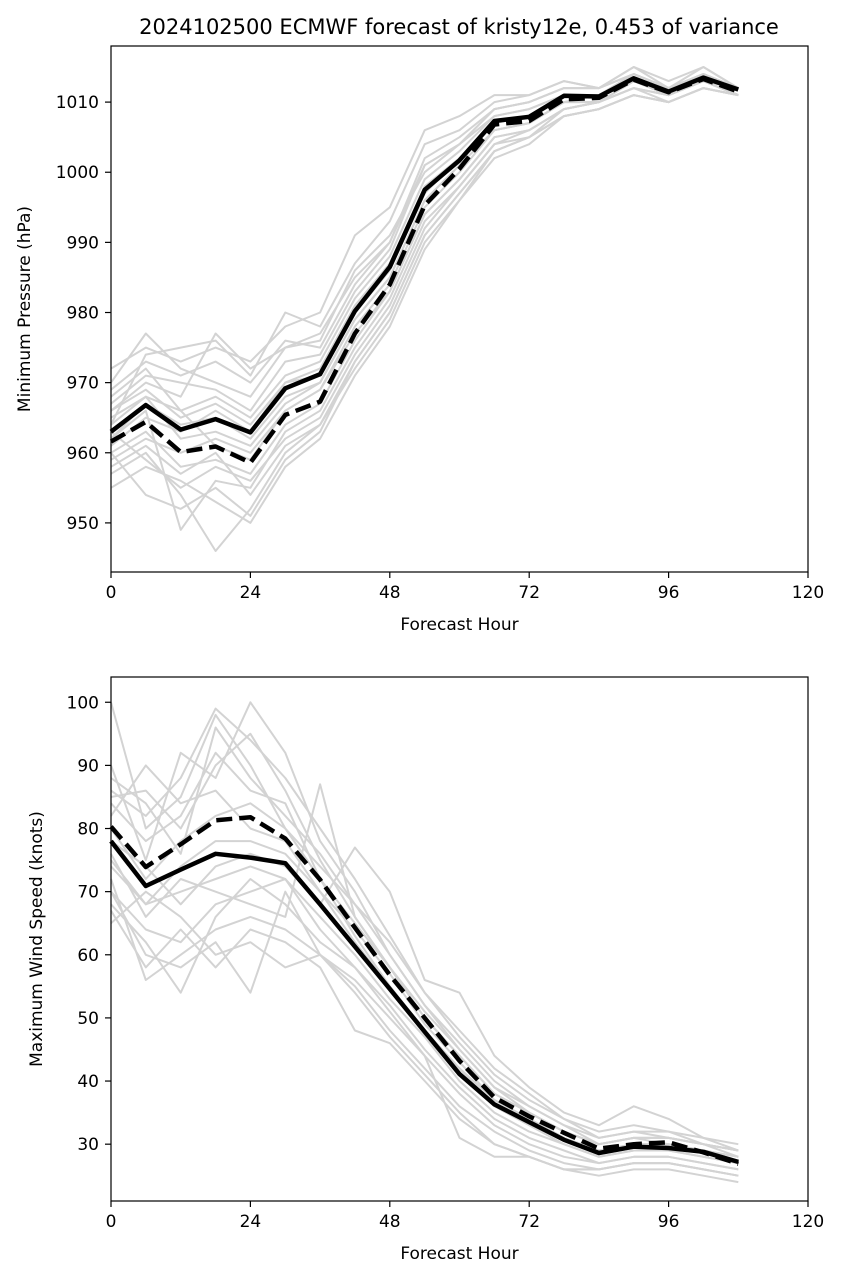 This screenshot has width=855, height=1279. I want to click on wind-y-tick-label: 100, so click(83, 703).